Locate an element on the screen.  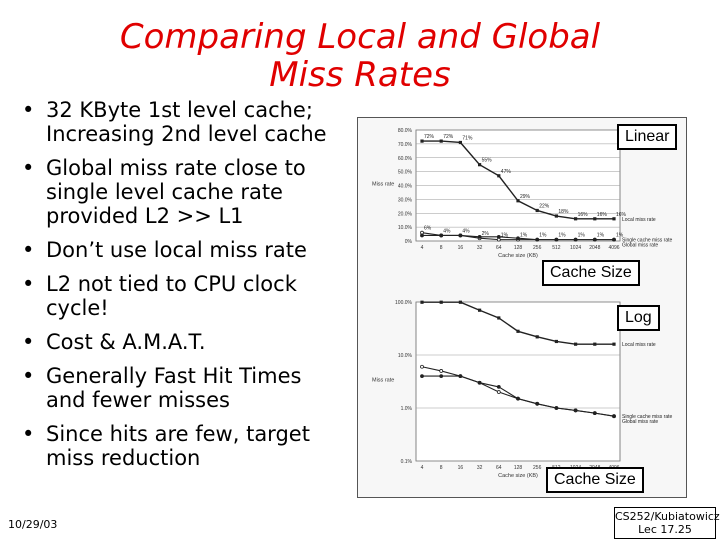
data-label: 2% is located at coordinates (486, 234).